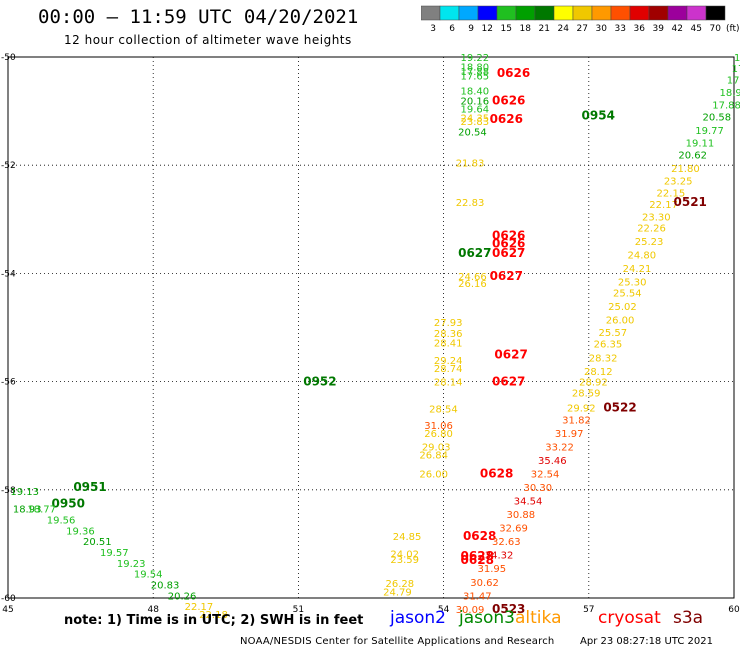 This screenshot has height=650, width=740. Describe the element at coordinates (475, 68) in the screenshot. I see `wave-height-label: 18.80` at that location.